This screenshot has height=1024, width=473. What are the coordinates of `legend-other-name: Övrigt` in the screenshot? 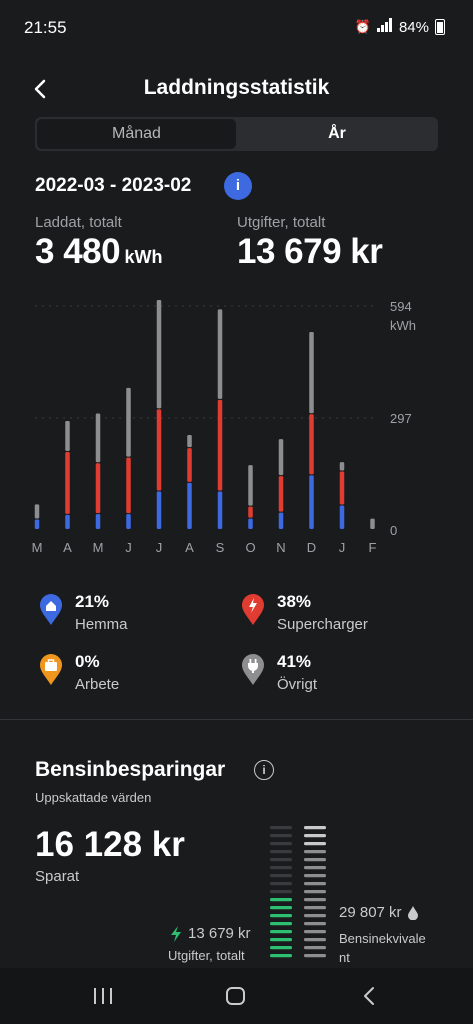 It's located at (297, 684).